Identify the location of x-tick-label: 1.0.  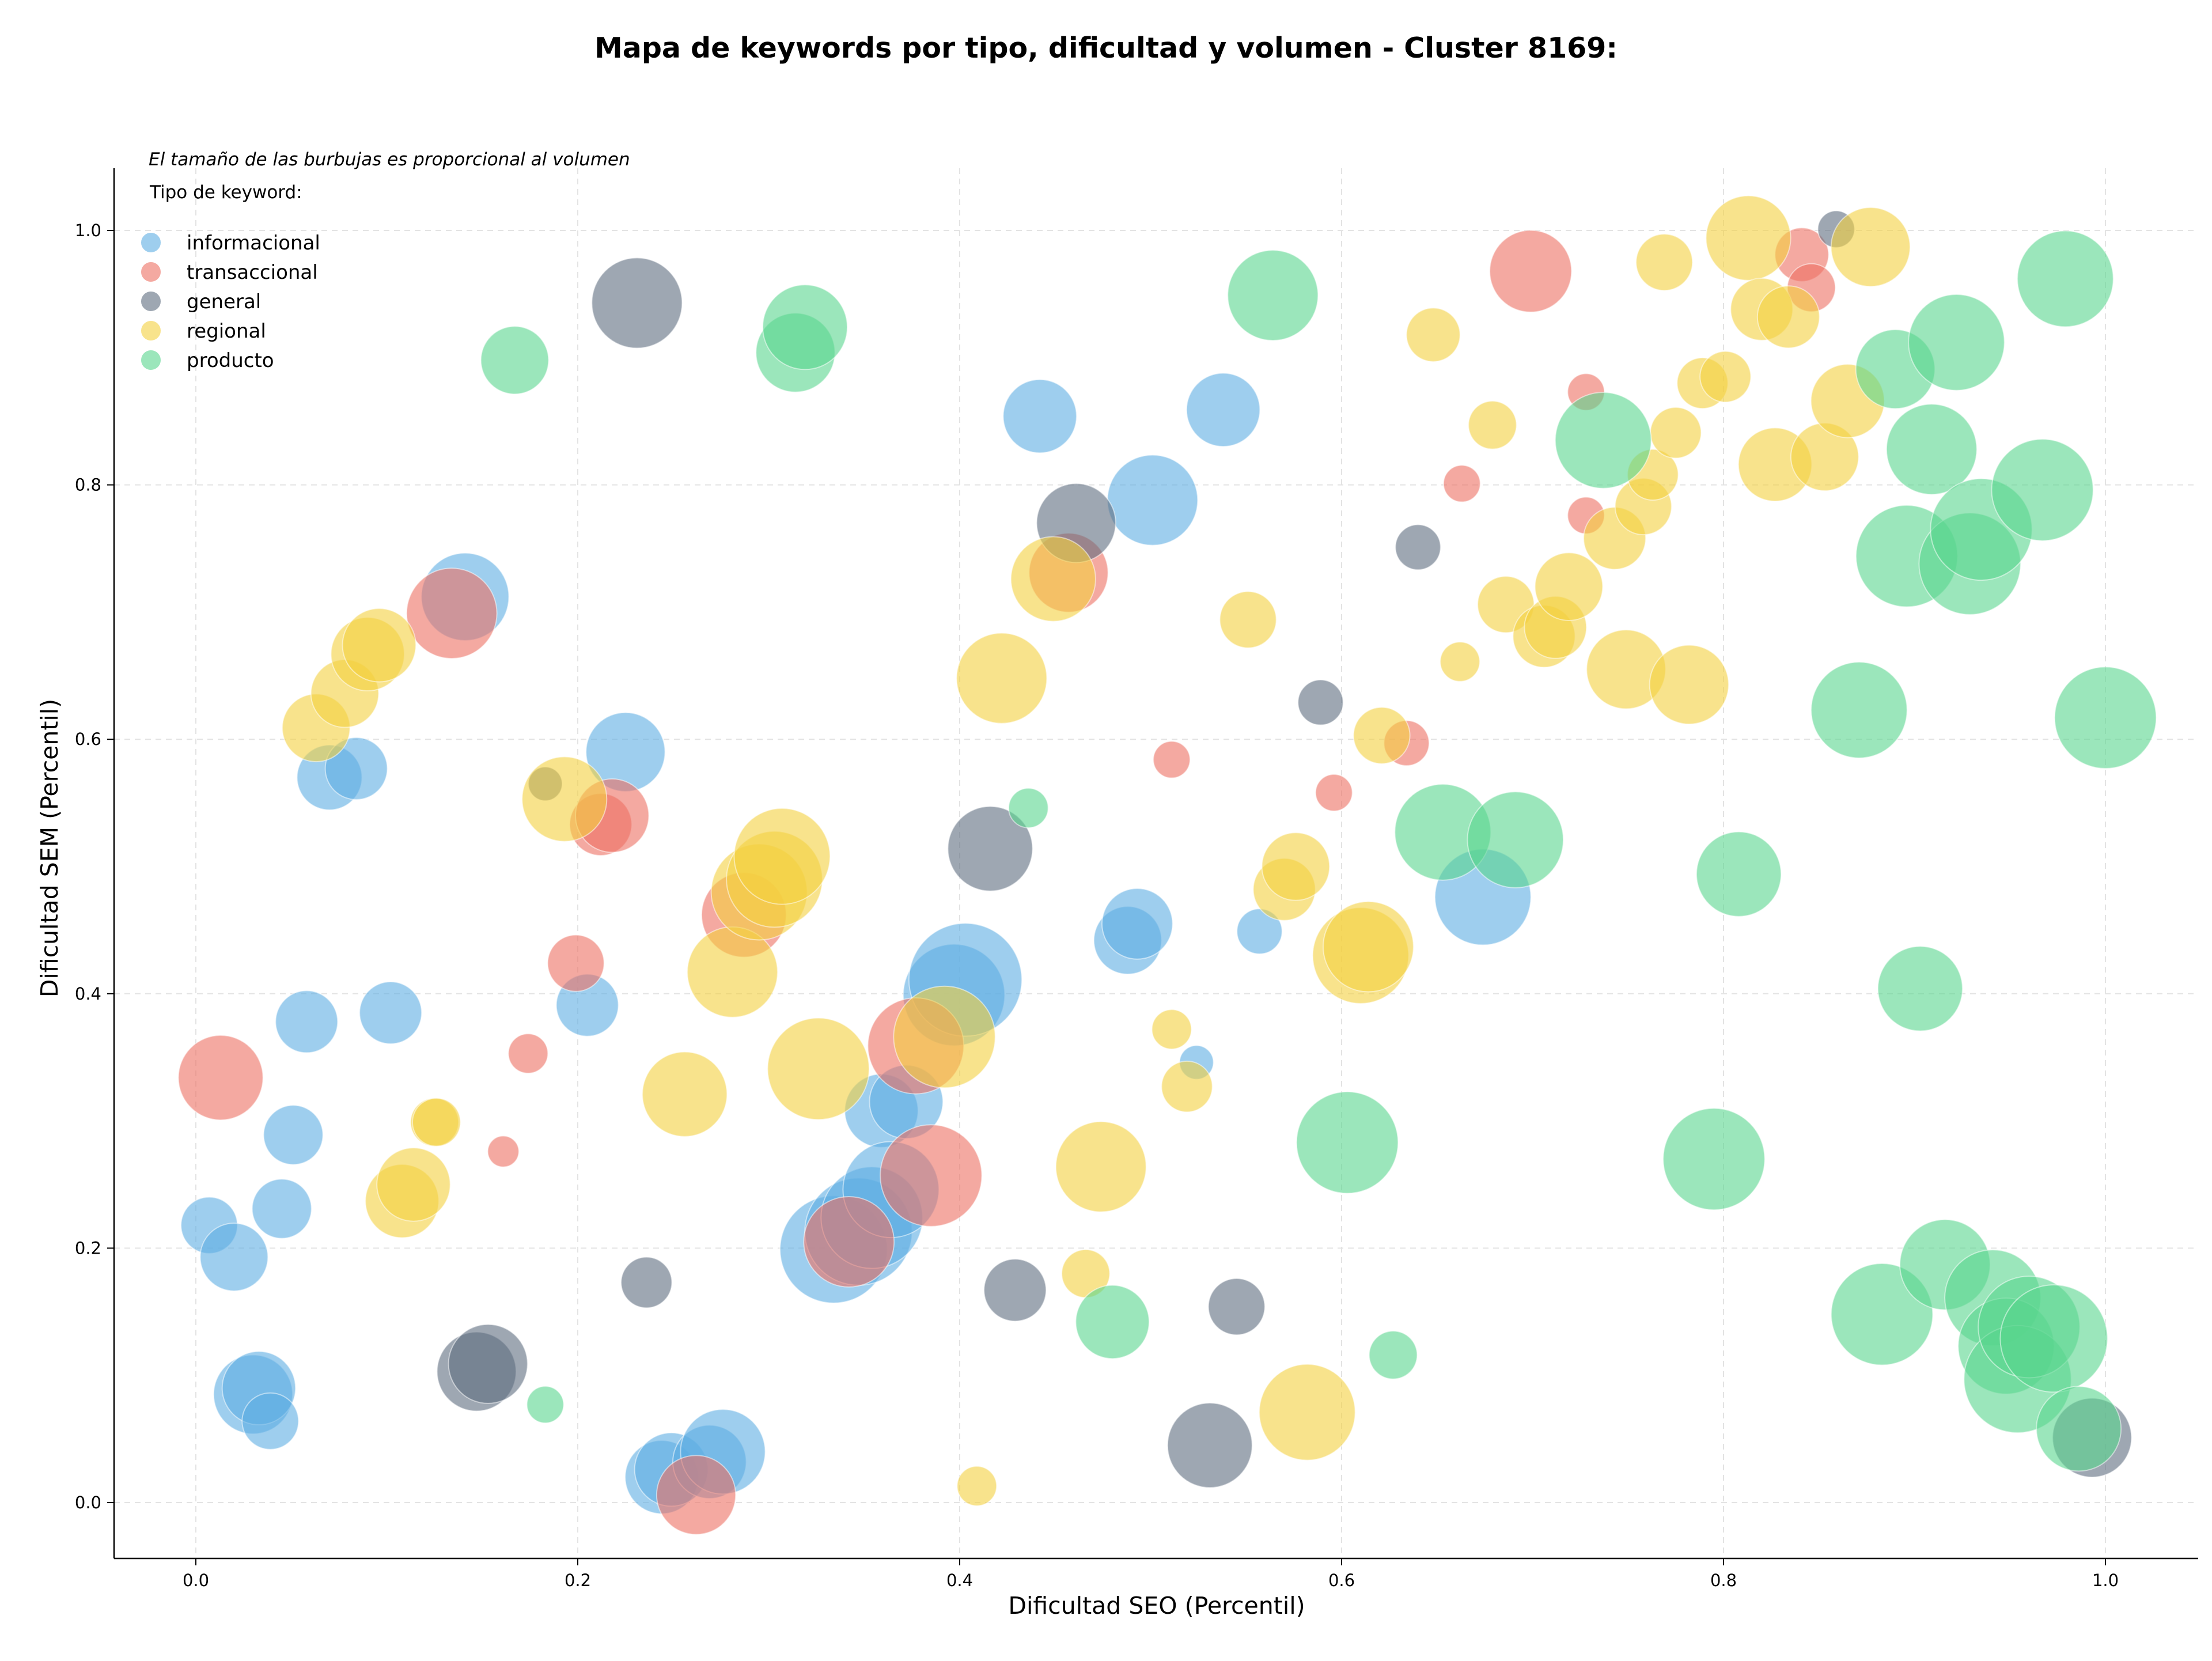
(2105, 1580).